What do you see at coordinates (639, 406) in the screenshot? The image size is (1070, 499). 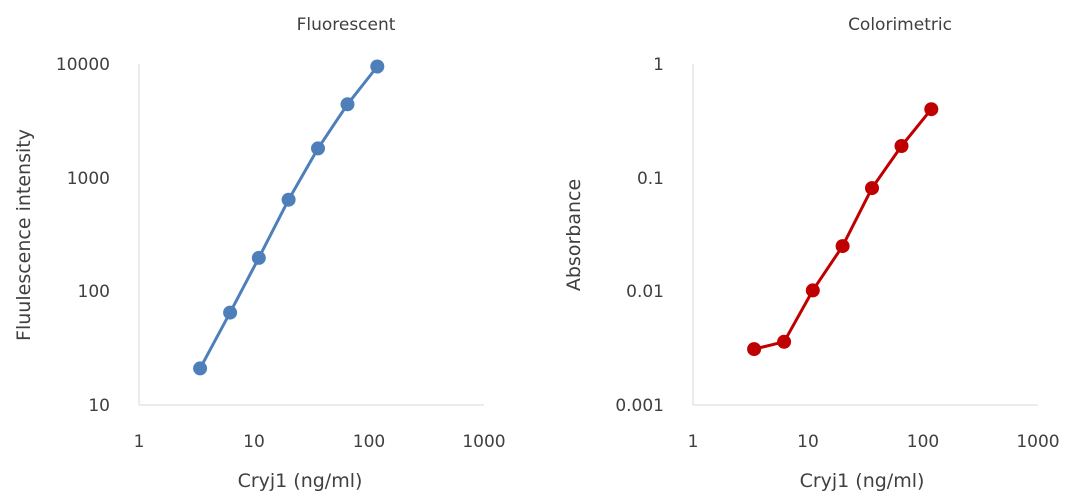 I see `y-tick-label: 0.001` at bounding box center [639, 406].